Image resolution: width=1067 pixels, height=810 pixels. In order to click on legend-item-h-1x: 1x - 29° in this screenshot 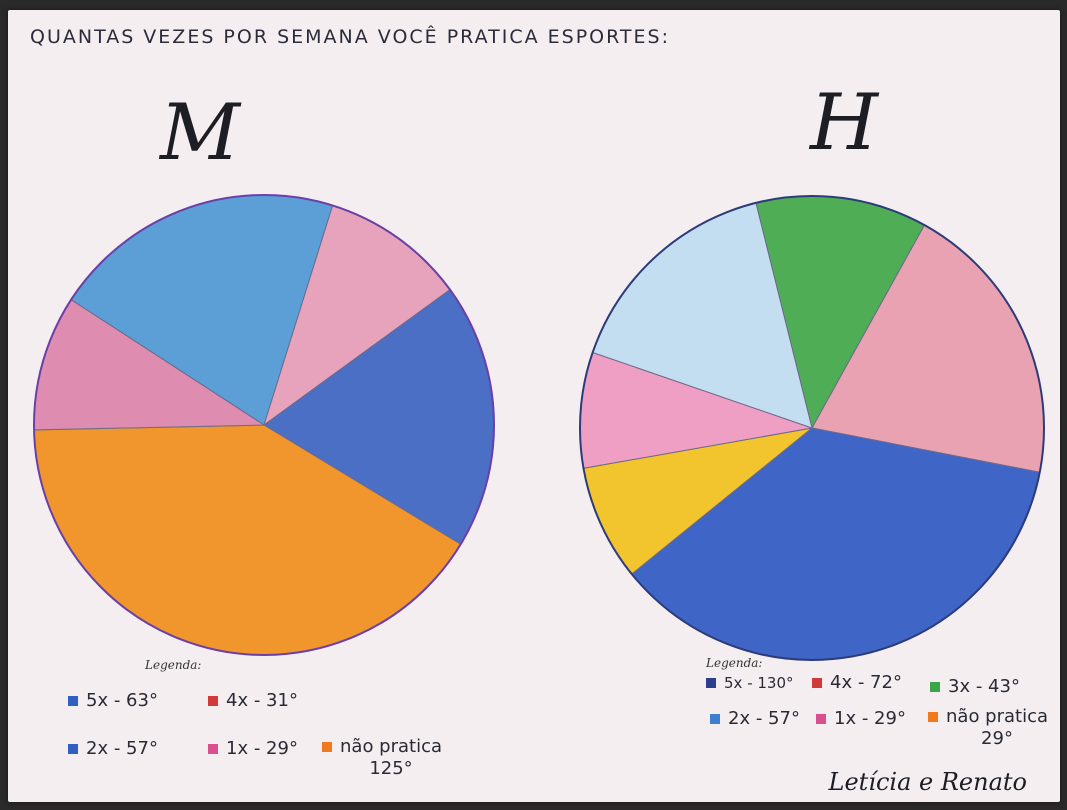, I will do `click(861, 718)`.